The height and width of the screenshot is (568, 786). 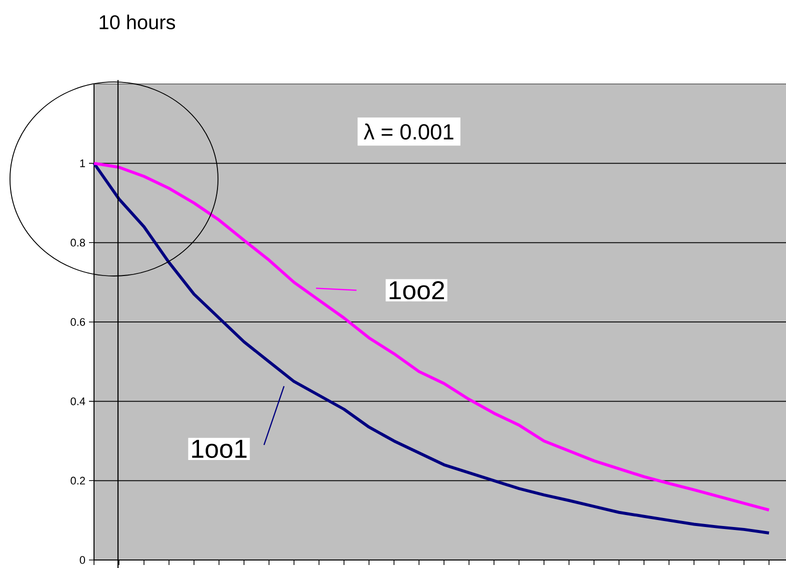 I want to click on legend-label: 1oo2, so click(x=417, y=290).